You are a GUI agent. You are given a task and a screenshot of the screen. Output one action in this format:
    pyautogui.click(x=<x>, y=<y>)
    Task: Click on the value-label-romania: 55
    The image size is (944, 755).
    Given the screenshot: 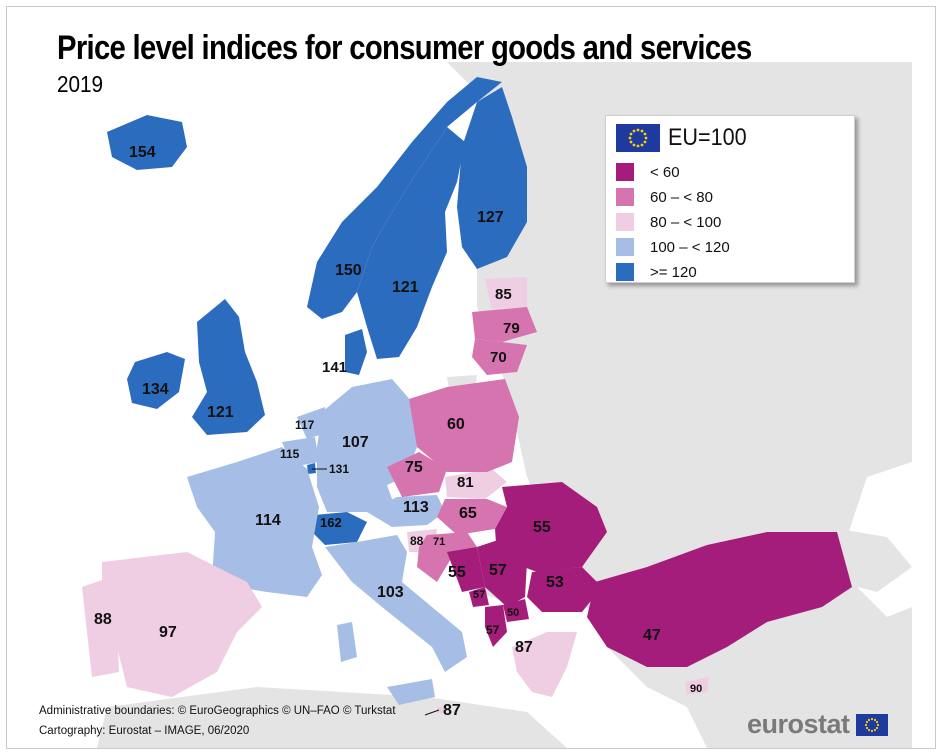 What is the action you would take?
    pyautogui.click(x=542, y=527)
    